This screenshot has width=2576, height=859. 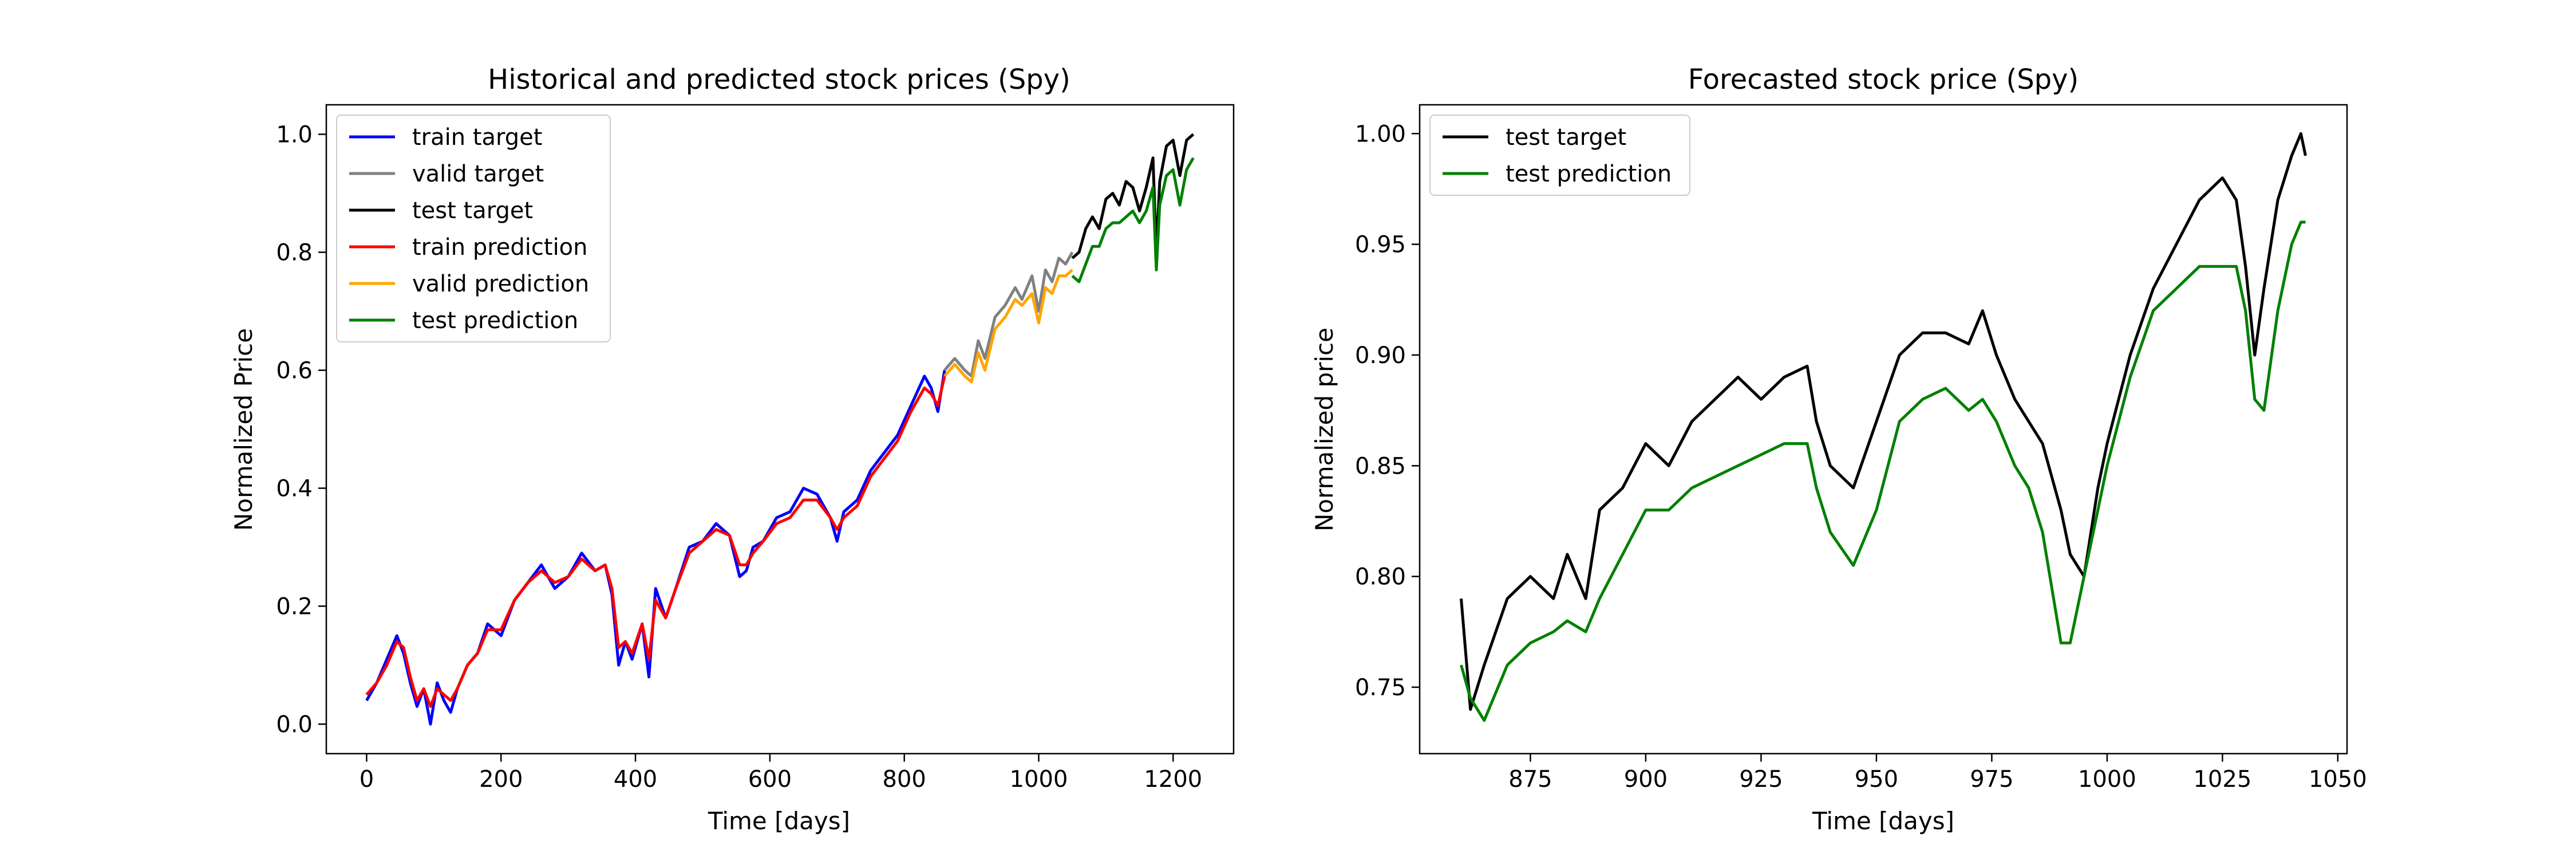 I want to click on legend: test target test prediction, so click(x=1559, y=156).